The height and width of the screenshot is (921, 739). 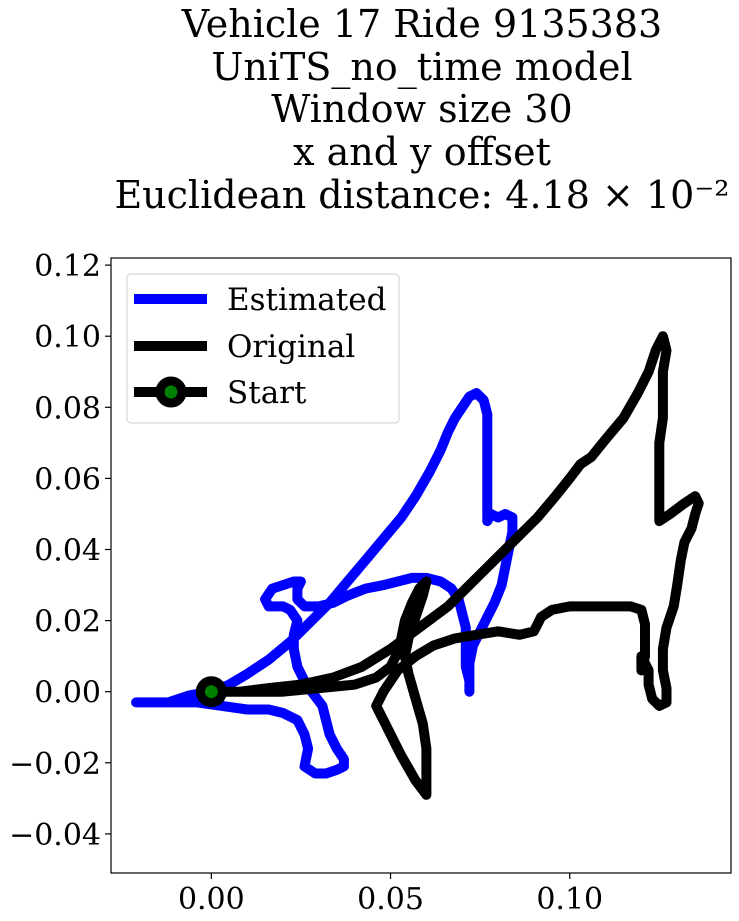 What do you see at coordinates (569, 899) in the screenshot?
I see `x-tick-label: 0.10` at bounding box center [569, 899].